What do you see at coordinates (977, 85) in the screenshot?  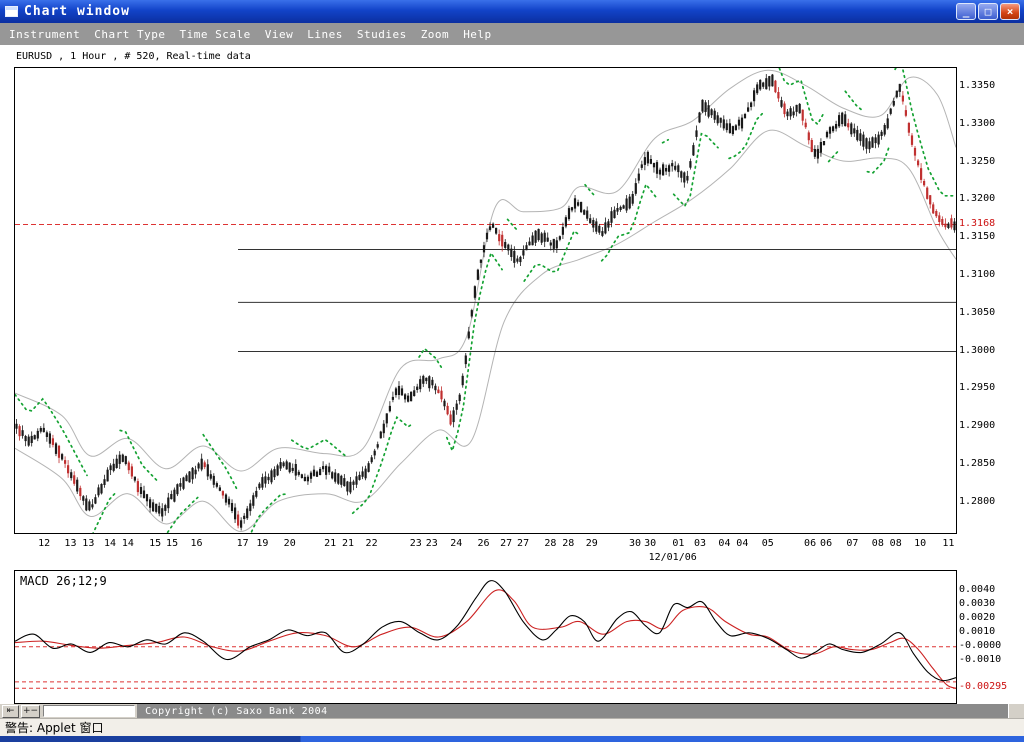 I see `price-axis-label: 1.3350` at bounding box center [977, 85].